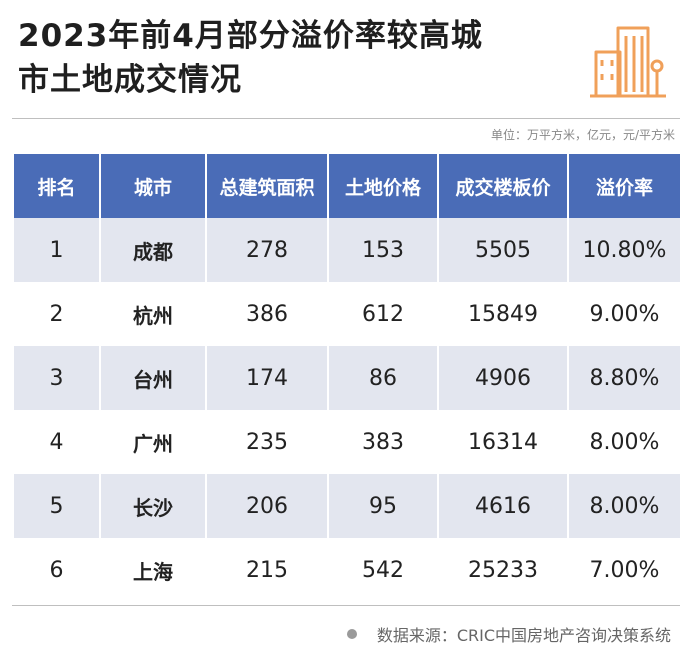  I want to click on cell-premium-rate: 9.00%, so click(624, 314).